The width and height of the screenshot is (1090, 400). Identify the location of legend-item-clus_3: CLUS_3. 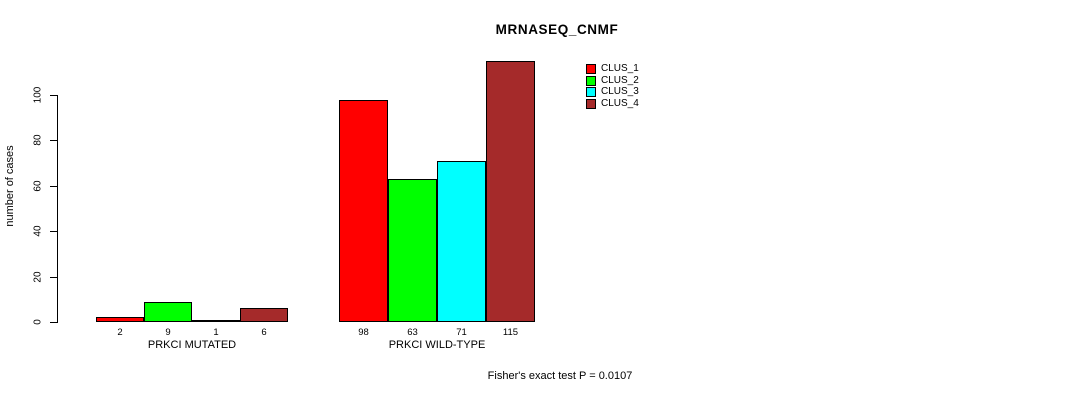
(612, 92).